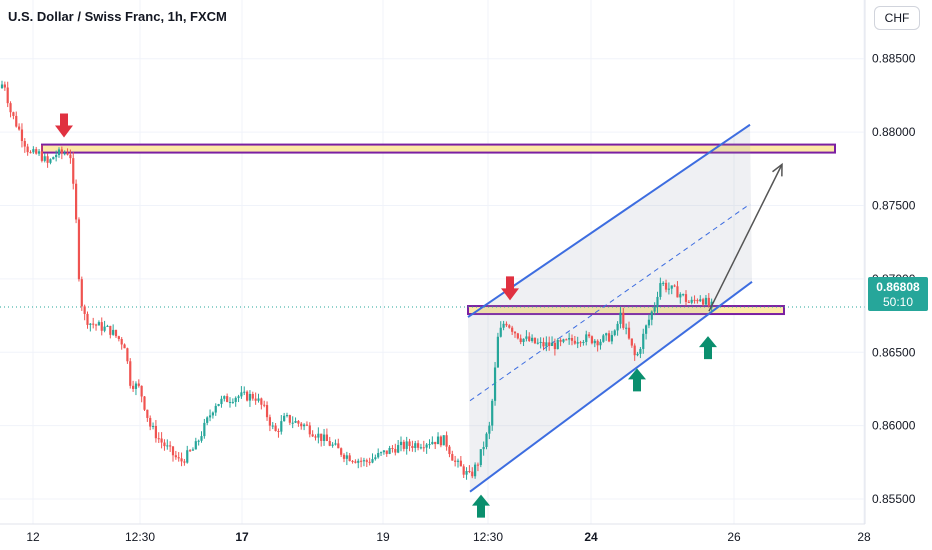  What do you see at coordinates (510, 288) in the screenshot?
I see `down-arrow-icon` at bounding box center [510, 288].